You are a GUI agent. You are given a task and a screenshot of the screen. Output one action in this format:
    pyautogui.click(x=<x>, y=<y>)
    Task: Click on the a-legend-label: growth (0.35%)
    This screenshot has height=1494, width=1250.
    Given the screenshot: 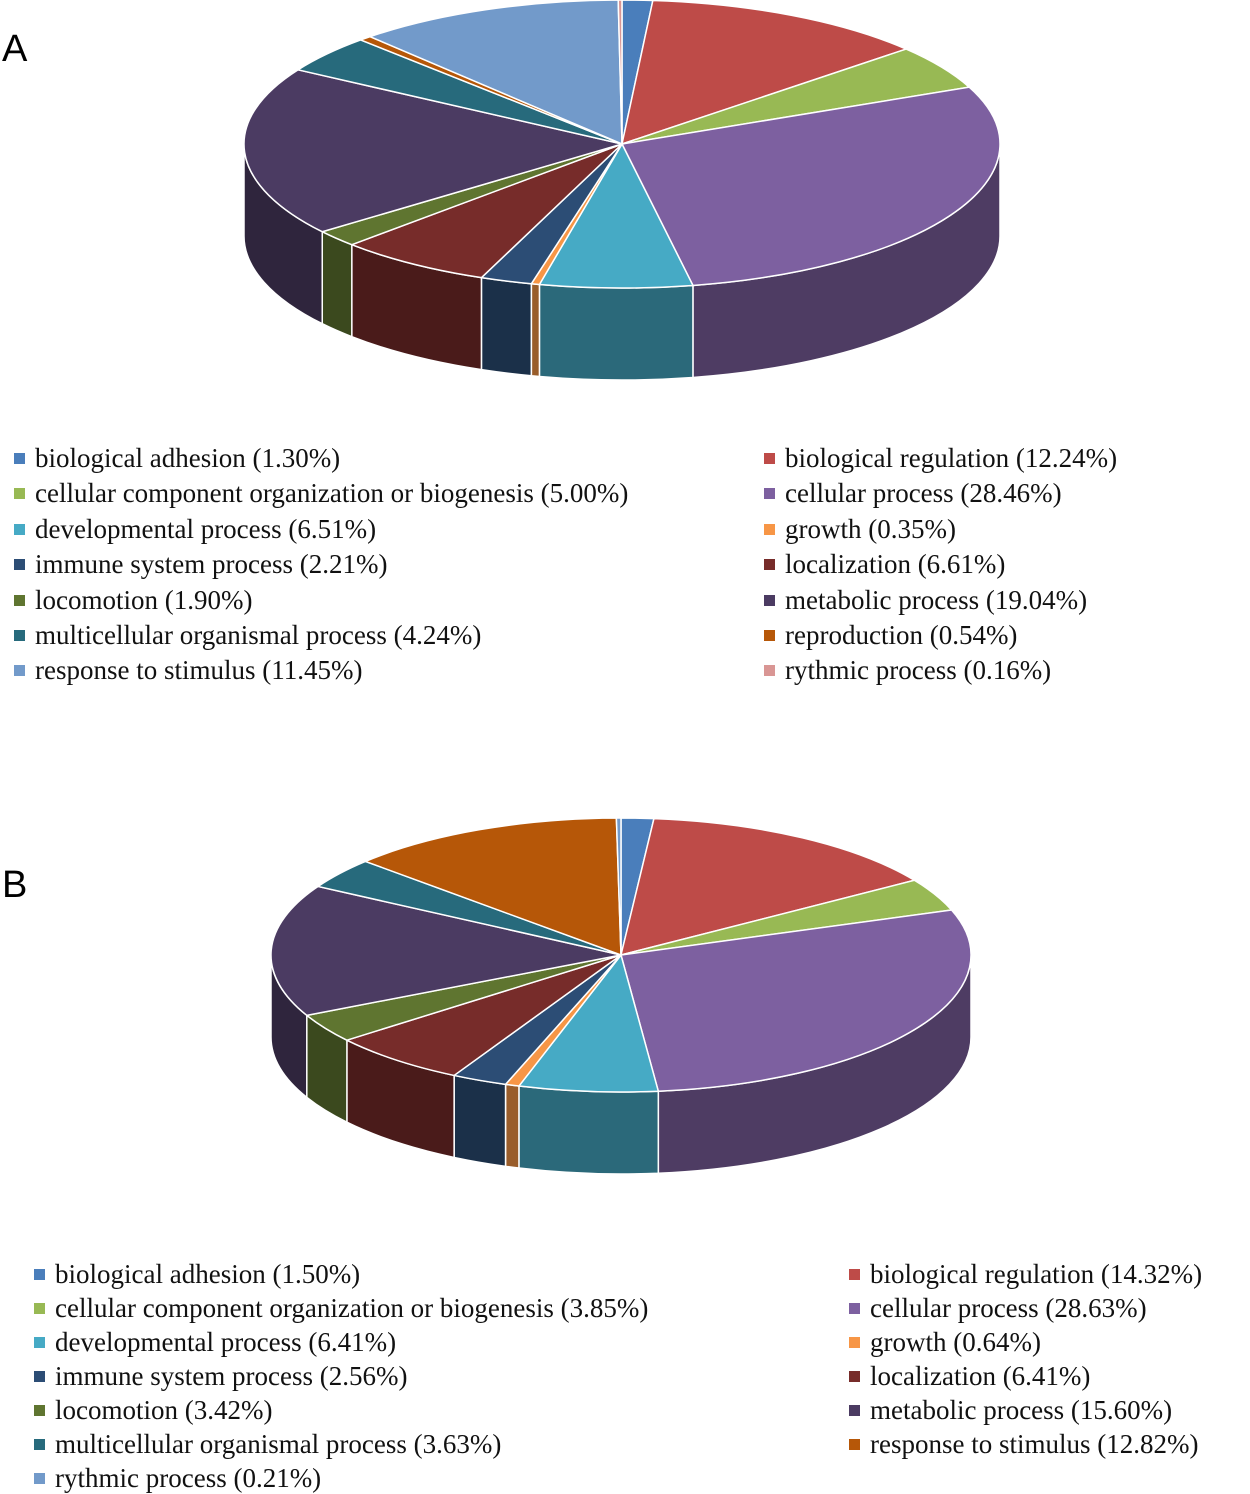 What is the action you would take?
    pyautogui.click(x=870, y=528)
    